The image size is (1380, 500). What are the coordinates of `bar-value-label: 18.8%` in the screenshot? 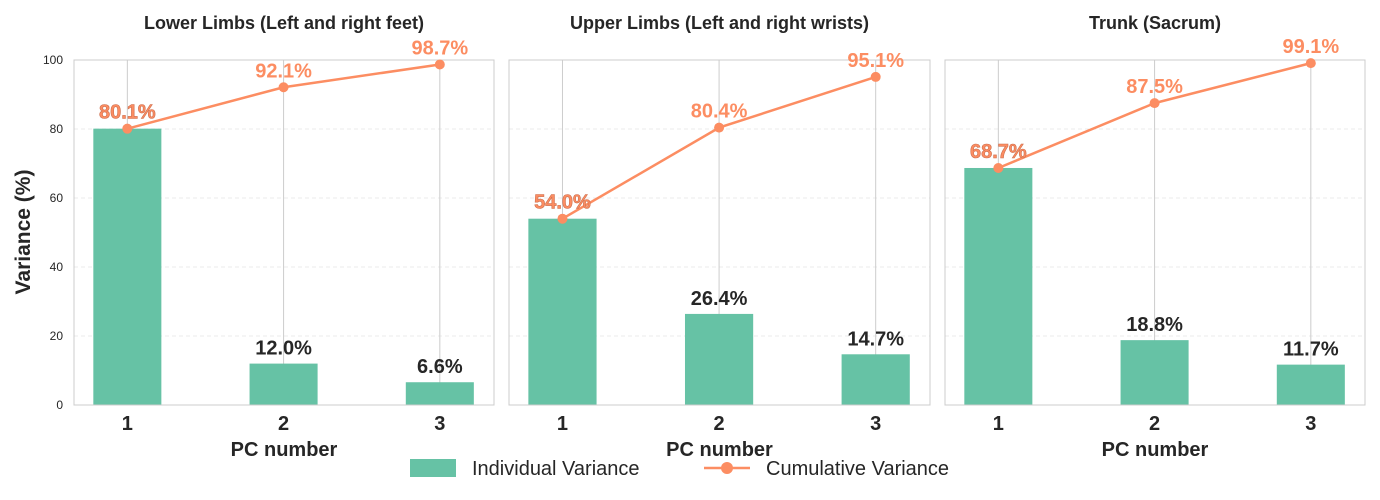 It's located at (1154, 325).